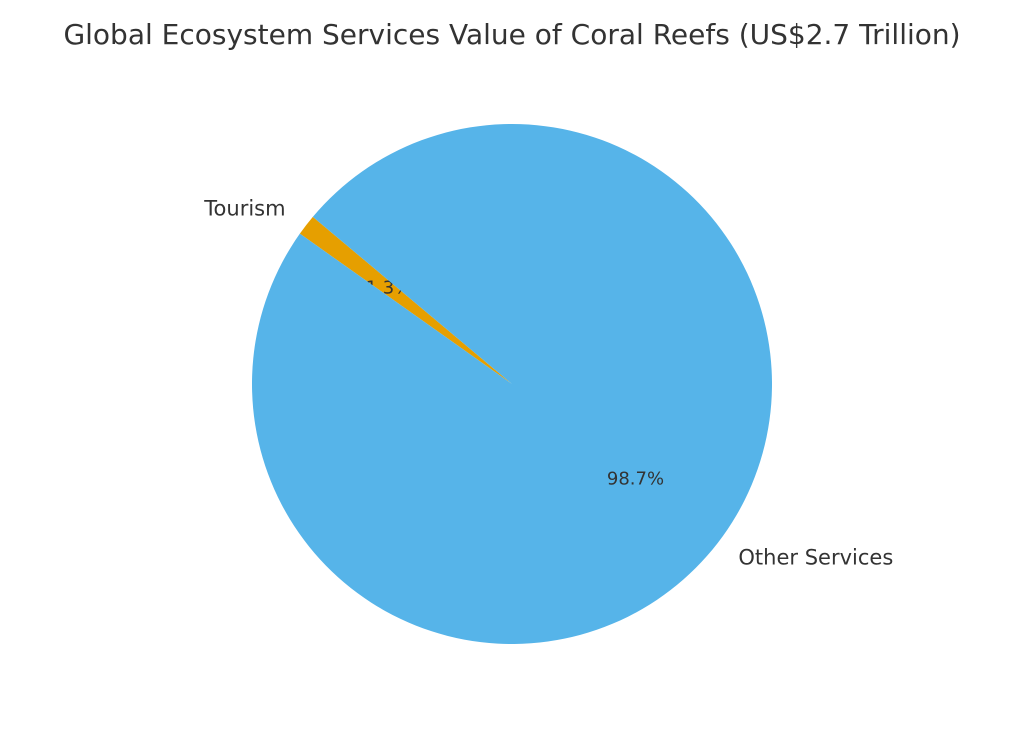 This screenshot has height=731, width=1024. Describe the element at coordinates (815, 558) in the screenshot. I see `slice-label: Other Services` at that location.